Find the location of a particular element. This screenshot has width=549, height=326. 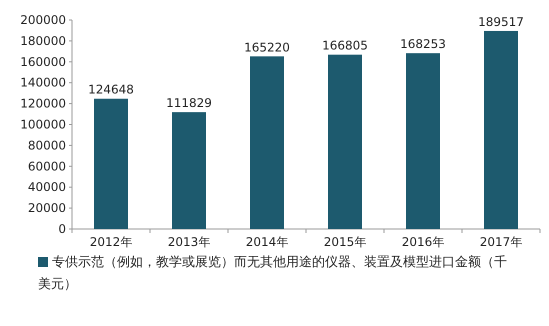

y-tick-label: 20000 is located at coordinates (47, 208).